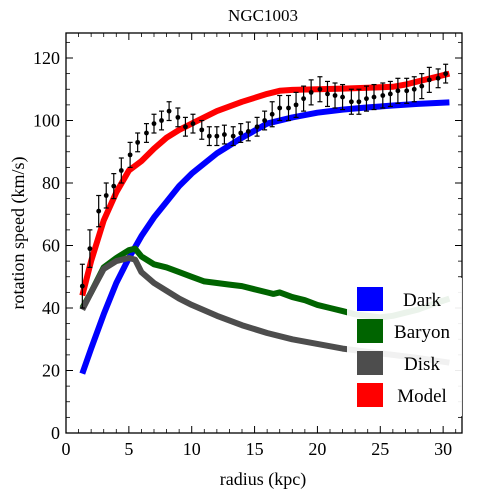 This screenshot has height=500, width=500. What do you see at coordinates (51, 246) in the screenshot?
I see `y-tick-label: 60` at bounding box center [51, 246].